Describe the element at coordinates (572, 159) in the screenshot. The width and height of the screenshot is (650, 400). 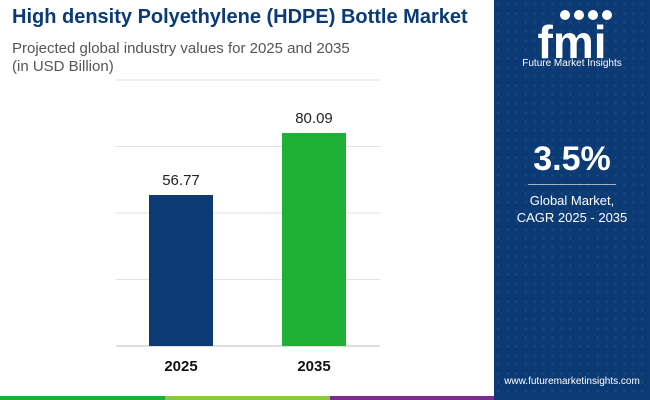
I see `cagr-value: 3.5%` at that location.